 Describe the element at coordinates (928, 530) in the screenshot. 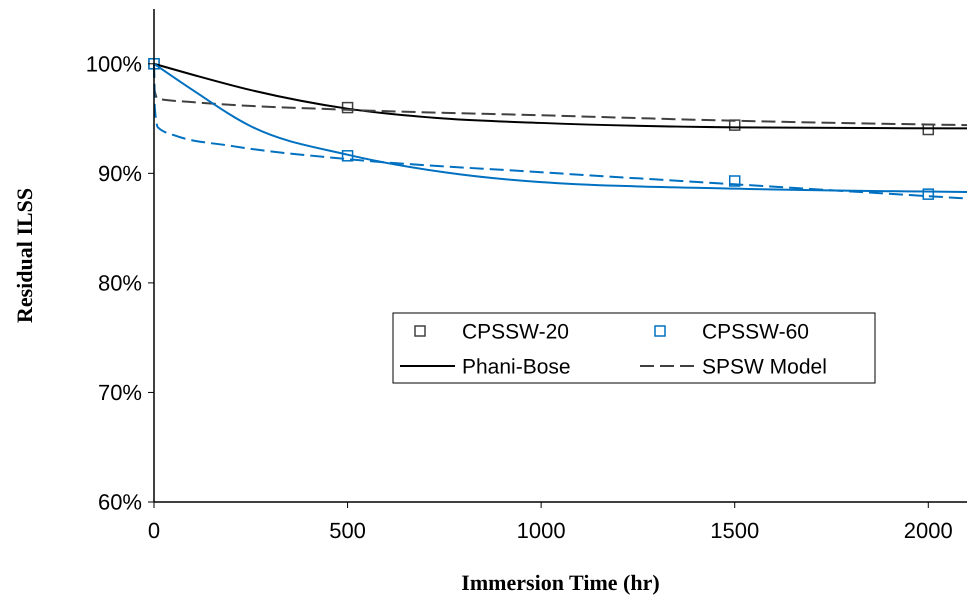

I see `x-tick-label: 2000` at that location.